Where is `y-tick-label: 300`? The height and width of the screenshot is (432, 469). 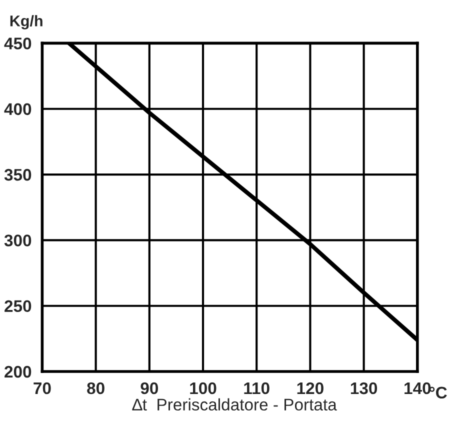
y-tick-label: 300 is located at coordinates (18, 240).